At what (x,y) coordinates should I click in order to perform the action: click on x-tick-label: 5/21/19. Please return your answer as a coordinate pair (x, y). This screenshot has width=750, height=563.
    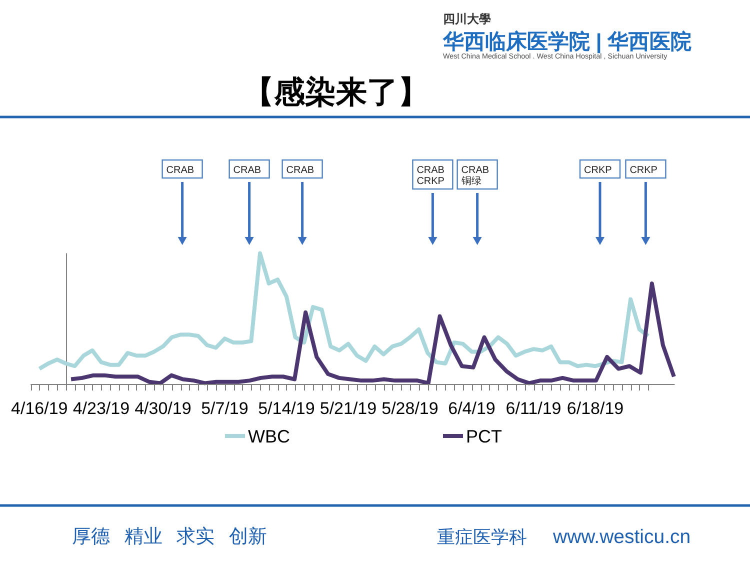
    Looking at the image, I should click on (348, 408).